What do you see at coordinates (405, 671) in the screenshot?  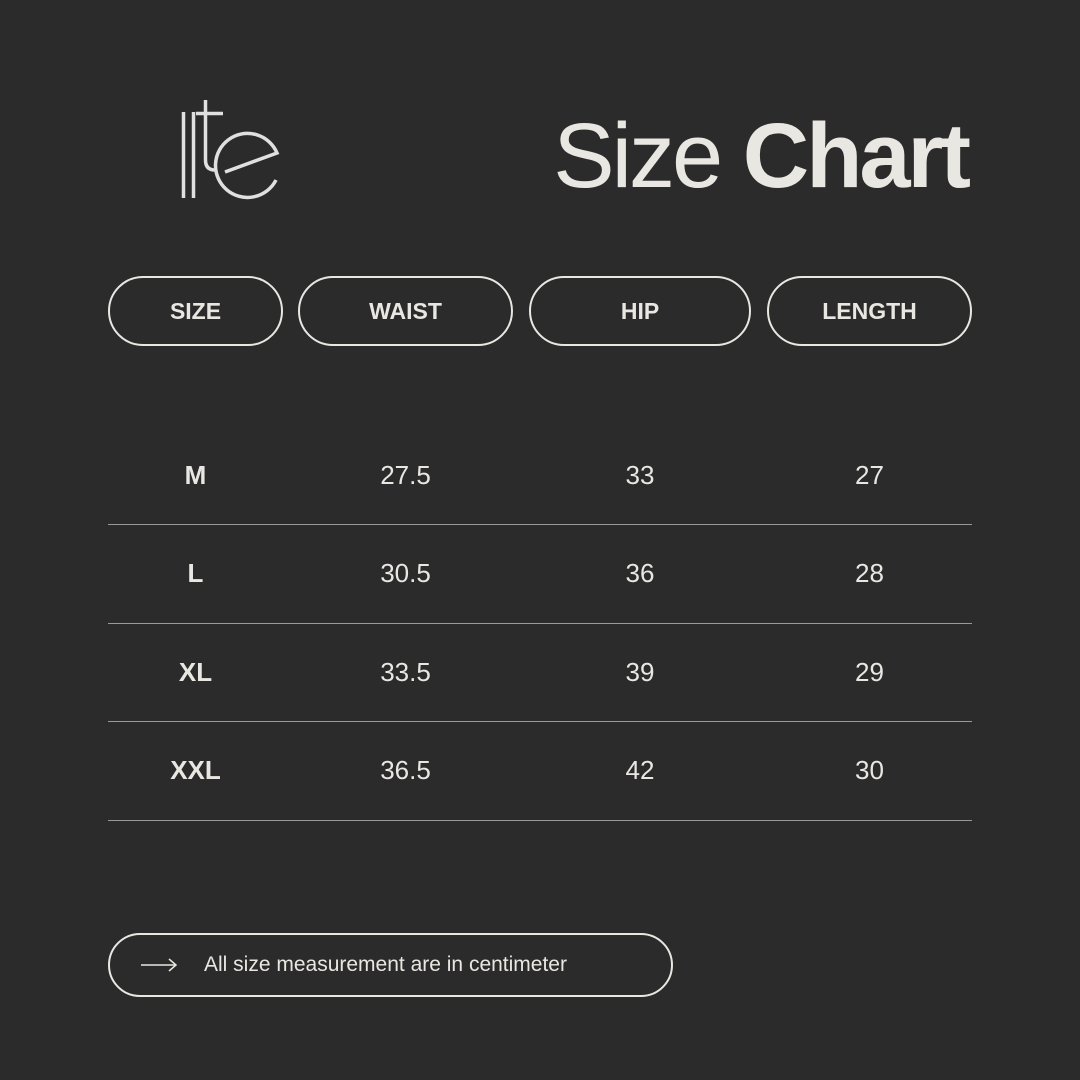 I see `cell-waist: 33.5` at bounding box center [405, 671].